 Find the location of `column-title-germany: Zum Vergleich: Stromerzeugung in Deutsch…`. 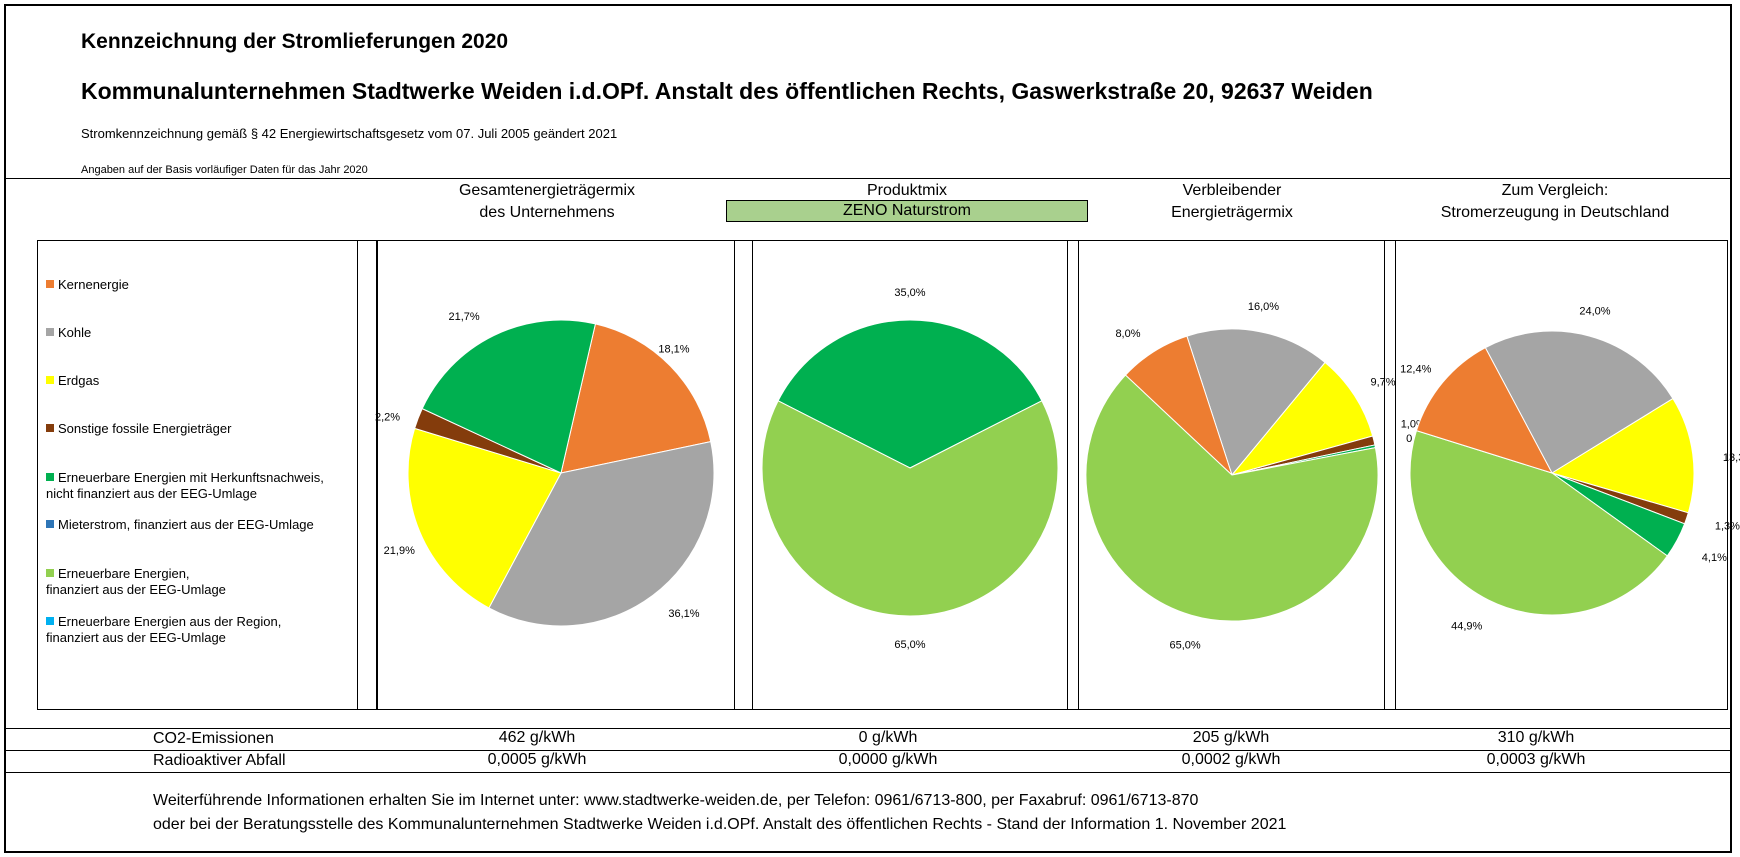

column-title-germany: Zum Vergleich: Stromerzeugung in Deutsch… is located at coordinates (1555, 202).